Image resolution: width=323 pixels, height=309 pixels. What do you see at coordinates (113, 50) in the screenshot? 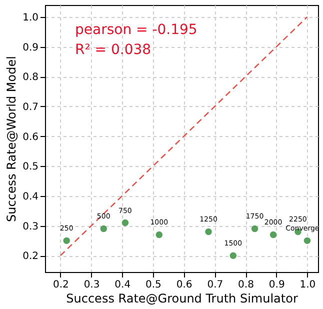
I see `annotation: R² = 0.038` at bounding box center [113, 50].